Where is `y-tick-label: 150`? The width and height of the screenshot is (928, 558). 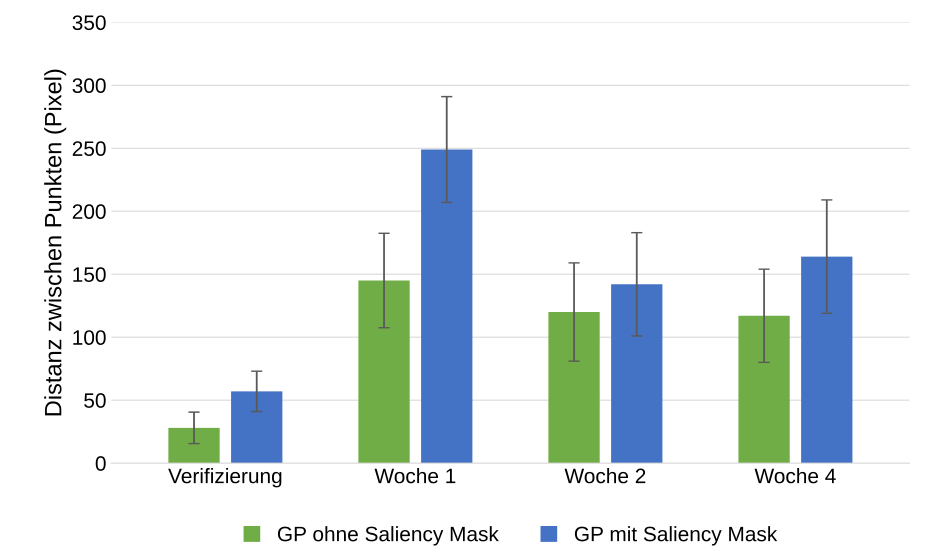 y-tick-label: 150 is located at coordinates (89, 274).